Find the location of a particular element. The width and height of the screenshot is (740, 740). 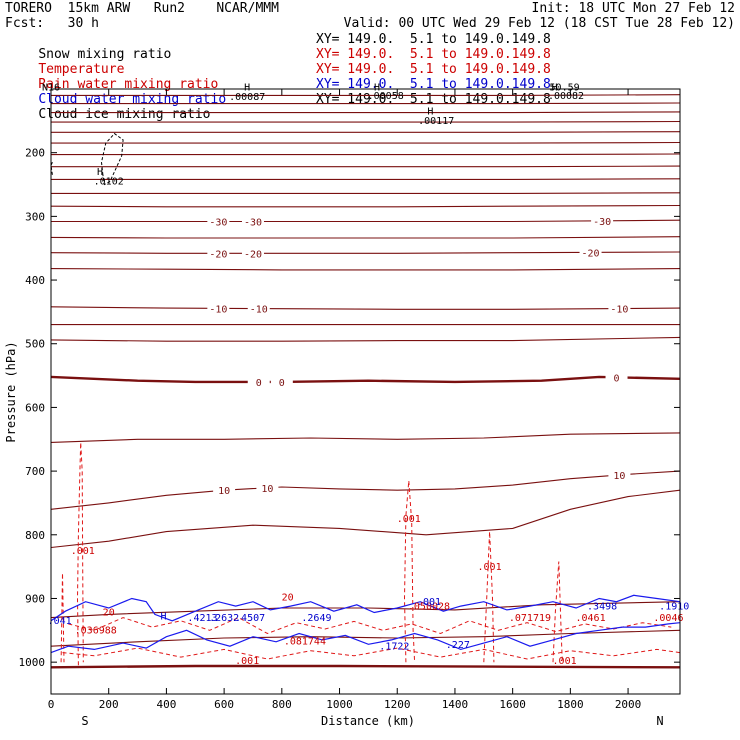

contour-value-label: 50.59 is located at coordinates (565, 87).